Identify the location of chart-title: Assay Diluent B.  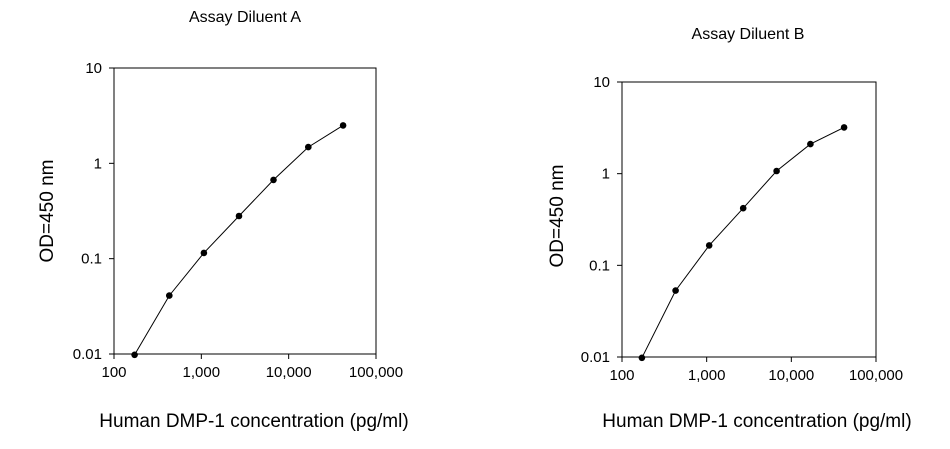
(748, 34).